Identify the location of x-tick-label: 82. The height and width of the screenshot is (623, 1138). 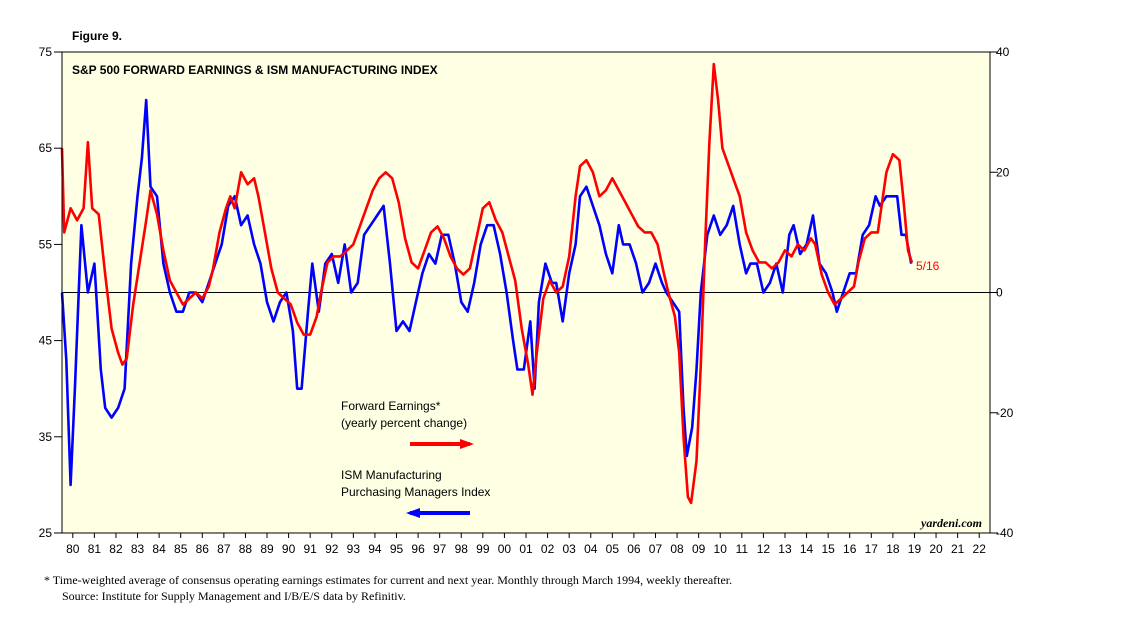
(116, 549).